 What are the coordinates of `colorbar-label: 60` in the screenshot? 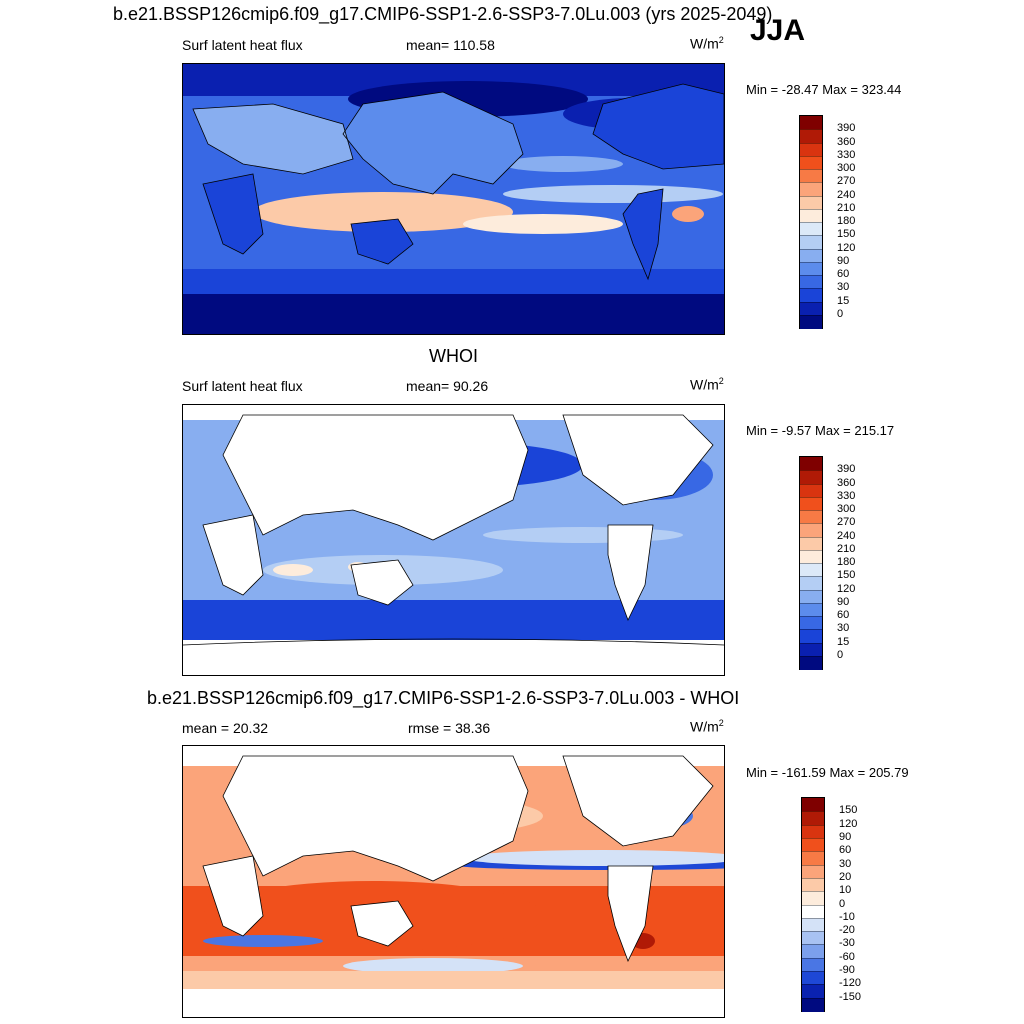 It's located at (845, 850).